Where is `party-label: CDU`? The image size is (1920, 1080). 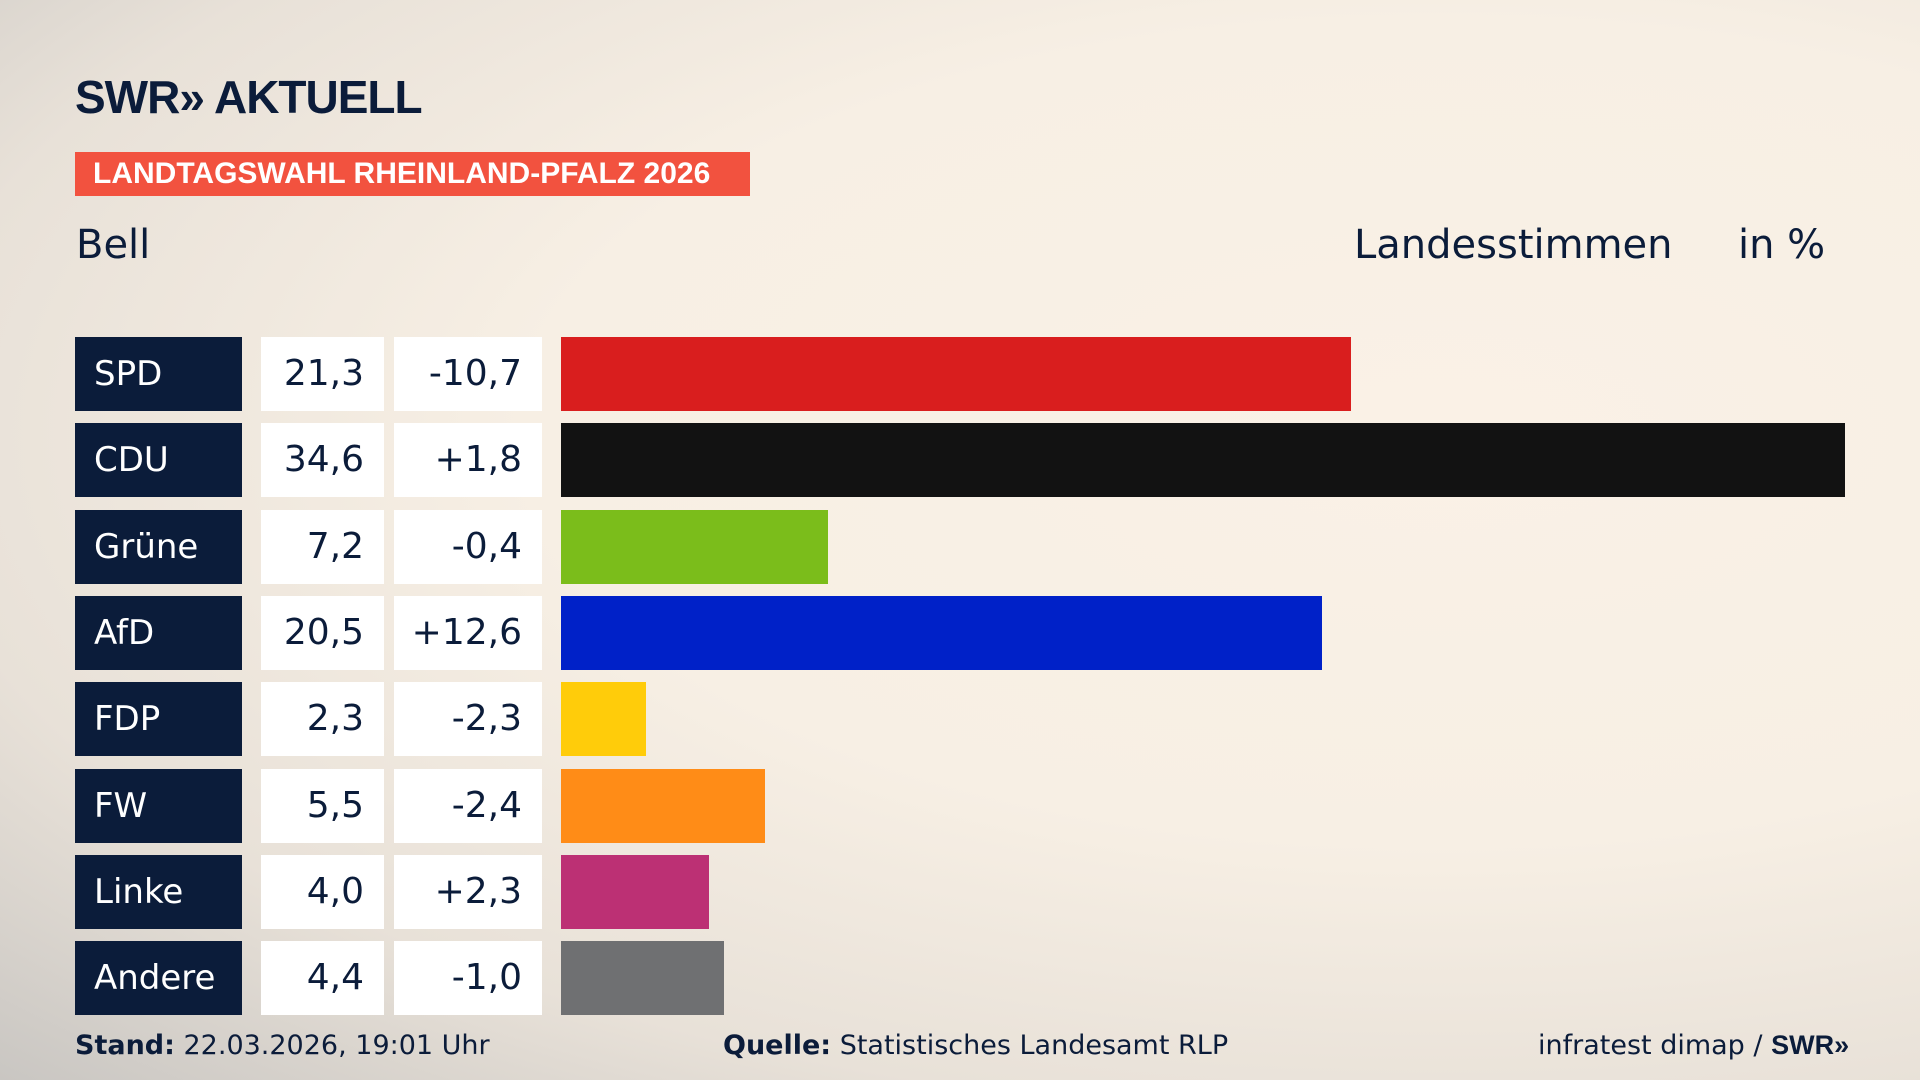
party-label: CDU is located at coordinates (158, 460).